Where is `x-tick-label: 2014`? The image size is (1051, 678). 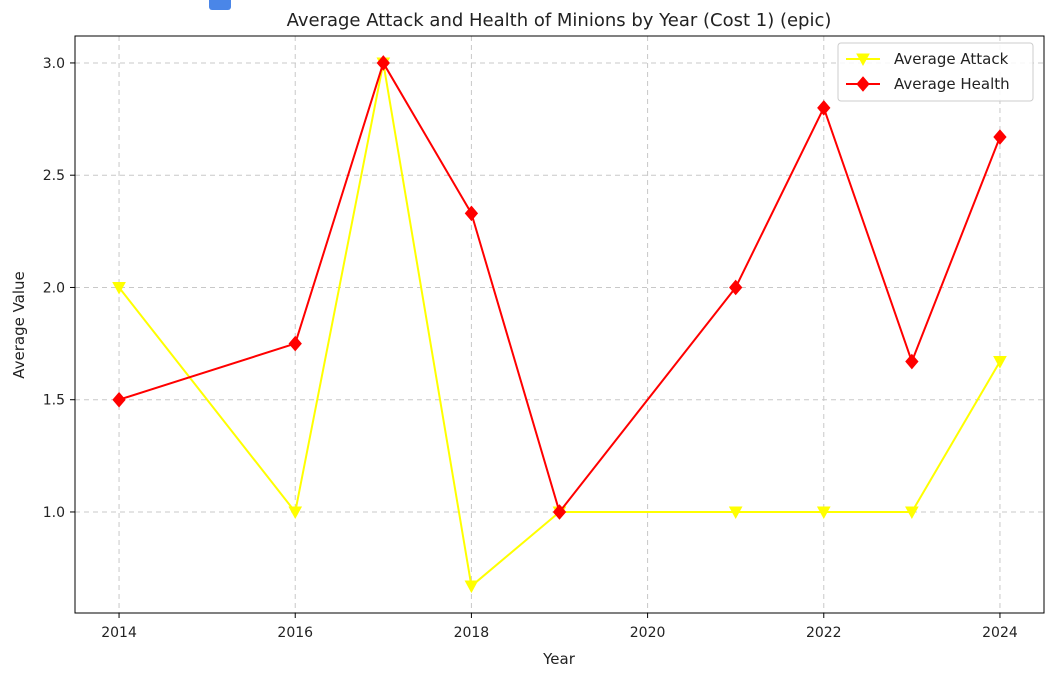
x-tick-label: 2014 is located at coordinates (119, 633).